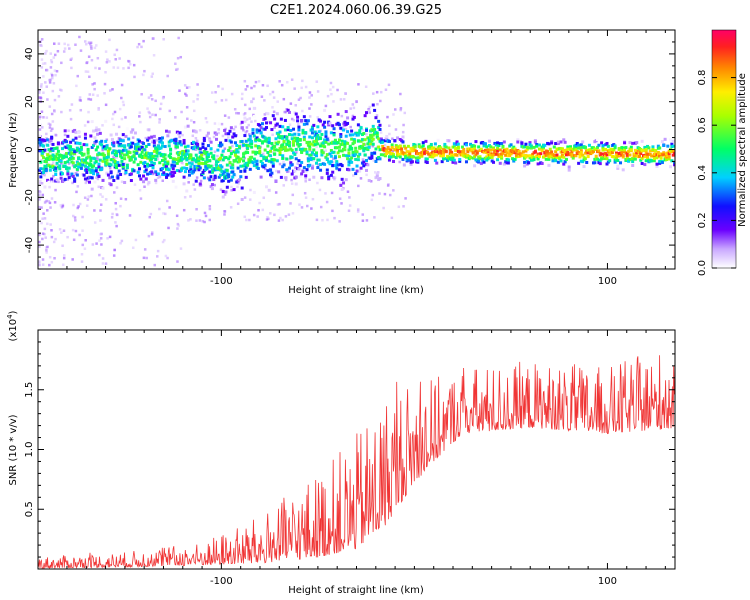 This screenshot has height=600, width=750. What do you see at coordinates (356, 590) in the screenshot?
I see `snr-x-label: Height of straight line (km)` at bounding box center [356, 590].